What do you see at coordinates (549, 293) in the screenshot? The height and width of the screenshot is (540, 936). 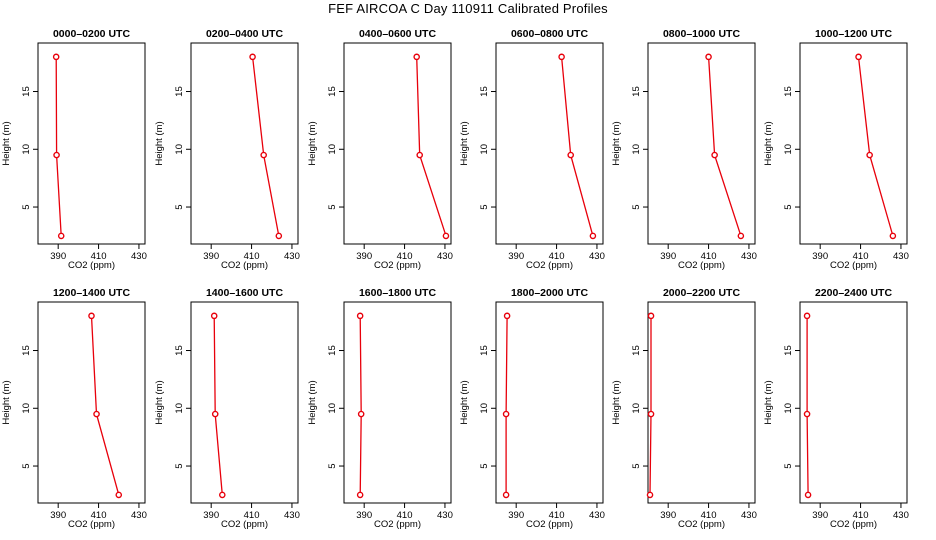 I see `panel-title: 1800–2000 UTC` at bounding box center [549, 293].